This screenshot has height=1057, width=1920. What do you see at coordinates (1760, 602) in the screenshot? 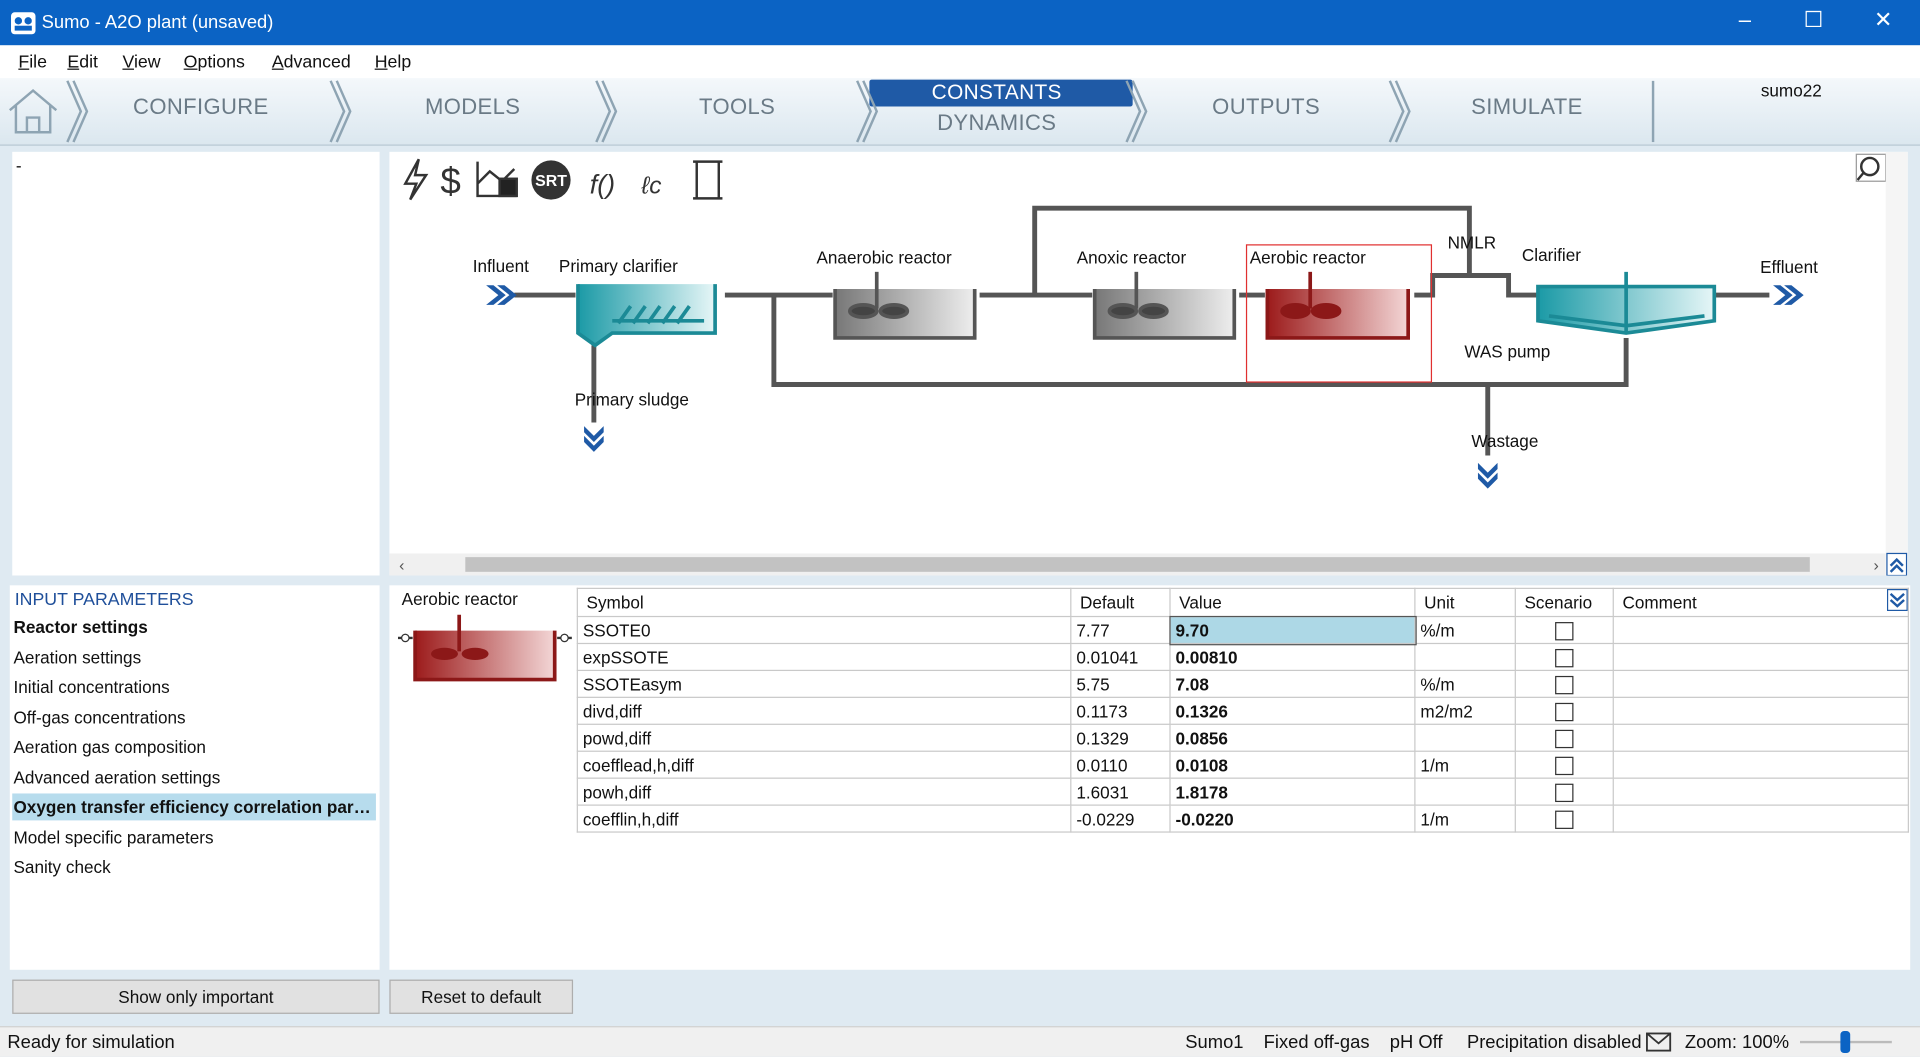
I see `column-header: Comment` at bounding box center [1760, 602].